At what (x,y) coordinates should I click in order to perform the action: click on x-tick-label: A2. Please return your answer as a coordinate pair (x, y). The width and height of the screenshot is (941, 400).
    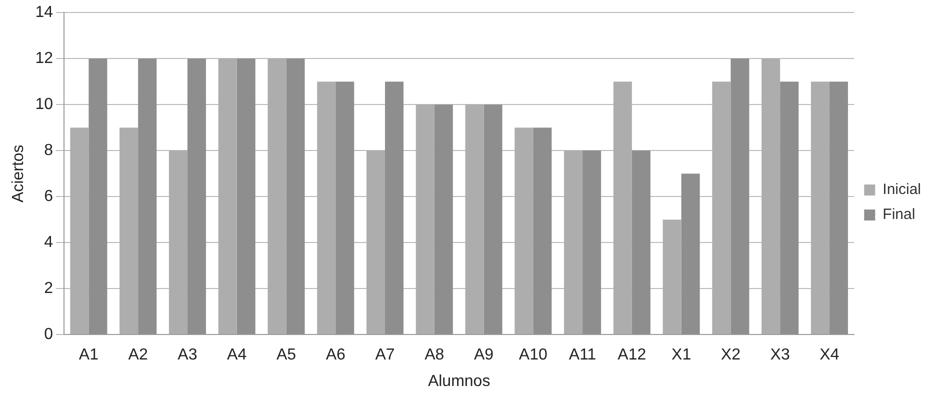
    Looking at the image, I should click on (138, 355).